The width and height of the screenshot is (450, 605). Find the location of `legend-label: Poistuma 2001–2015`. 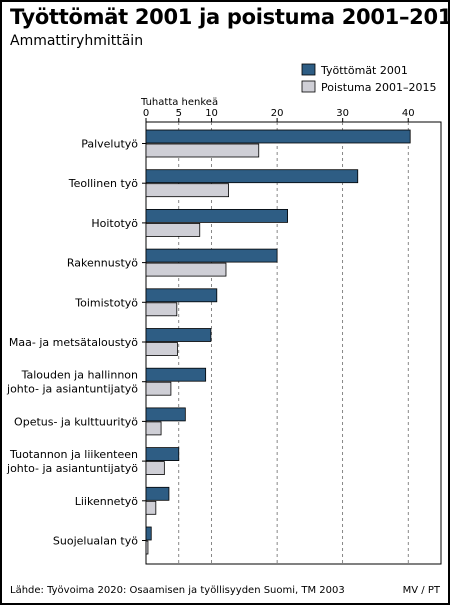

legend-label: Poistuma 2001–2015 is located at coordinates (378, 87).